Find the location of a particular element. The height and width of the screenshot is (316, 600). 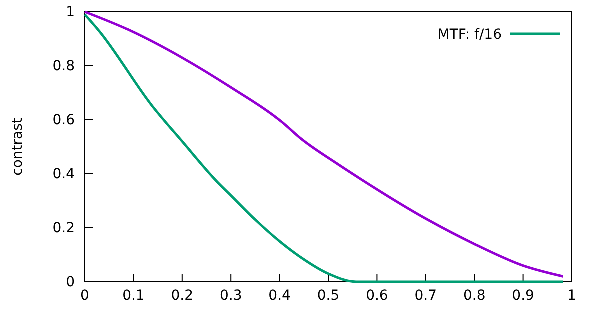

x-tick-label: 1 is located at coordinates (572, 296).